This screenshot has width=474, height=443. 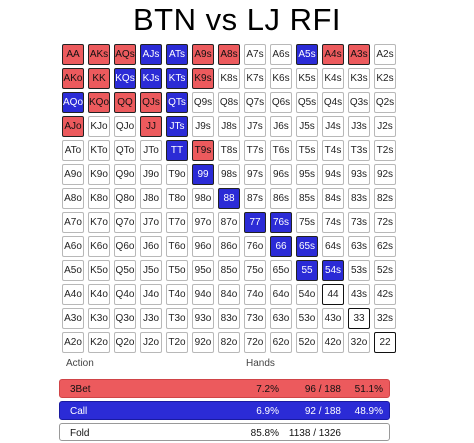 What do you see at coordinates (333, 294) in the screenshot?
I see `hand-cell-44: 44` at bounding box center [333, 294].